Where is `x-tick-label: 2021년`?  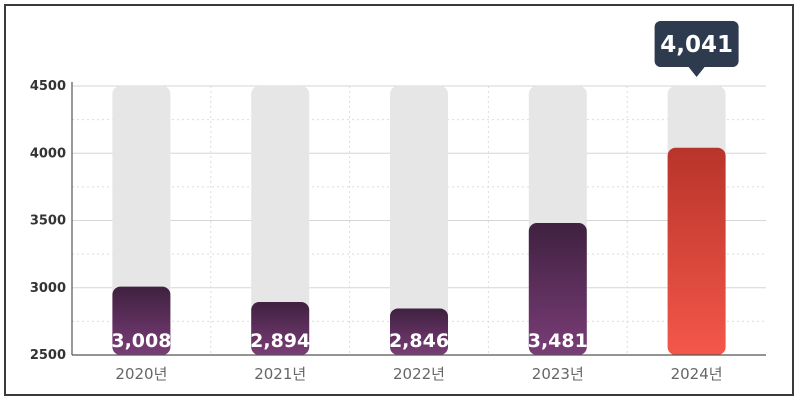 x-tick-label: 2021년 is located at coordinates (280, 374).